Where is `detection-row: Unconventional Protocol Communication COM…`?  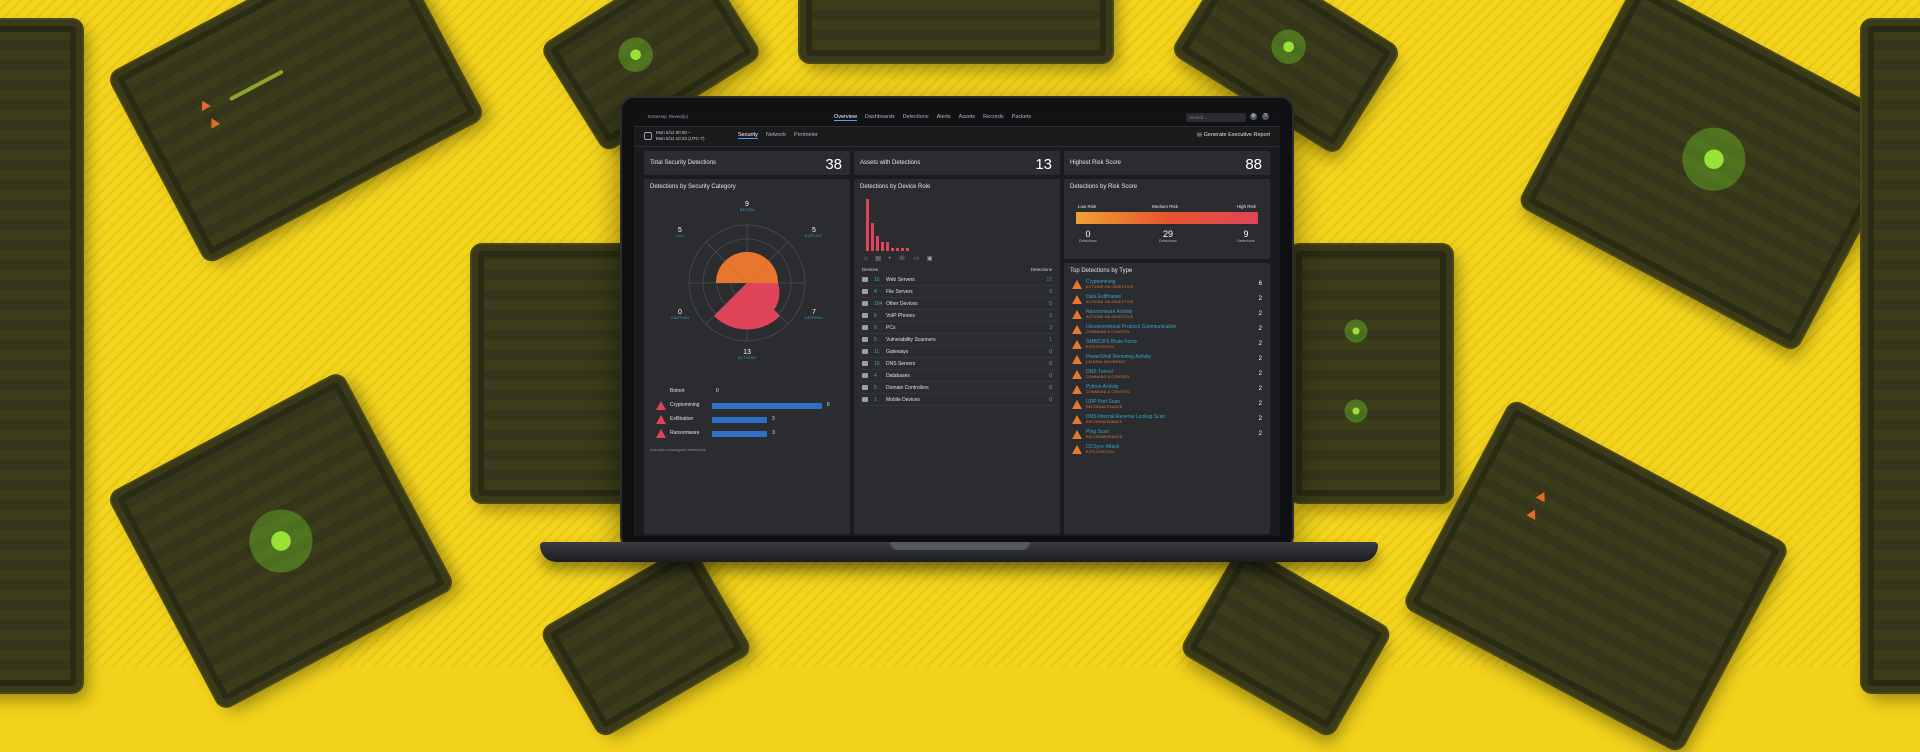 detection-row: Unconventional Protocol Communication COM… is located at coordinates (1168, 329).